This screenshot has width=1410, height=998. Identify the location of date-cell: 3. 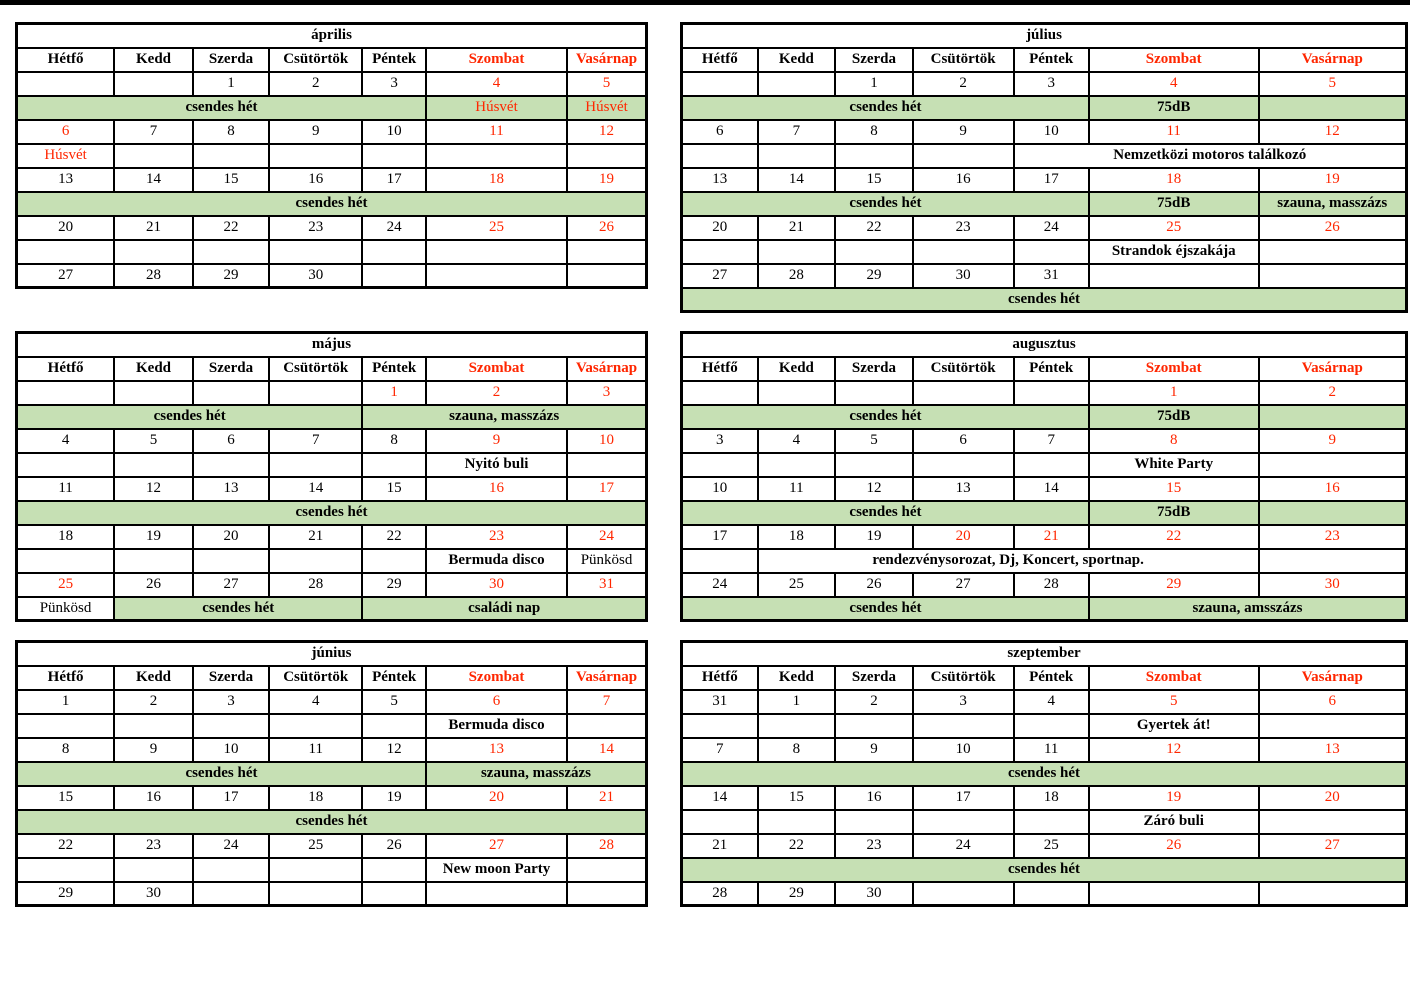
(607, 392).